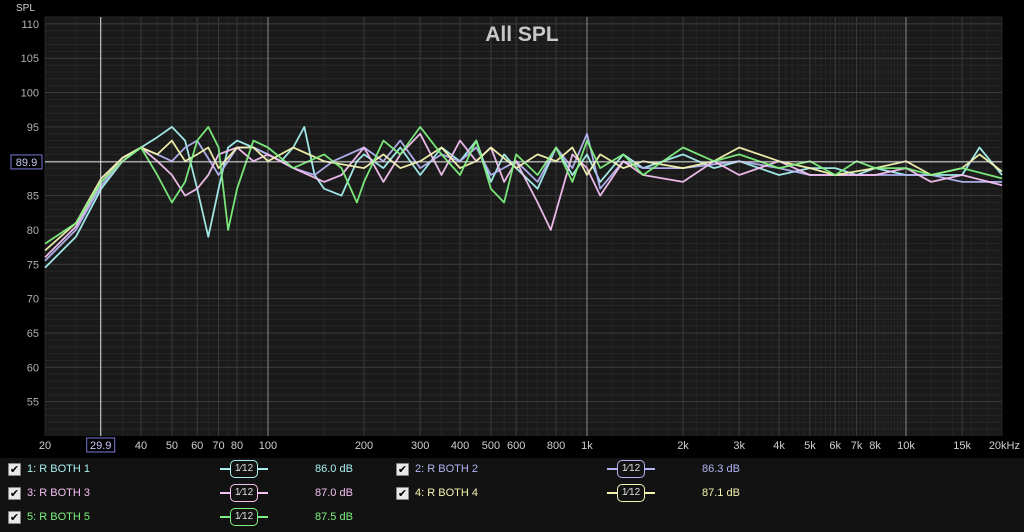 This screenshot has width=1024, height=532. Describe the element at coordinates (875, 446) in the screenshot. I see `x-tick-label: 8k` at that location.